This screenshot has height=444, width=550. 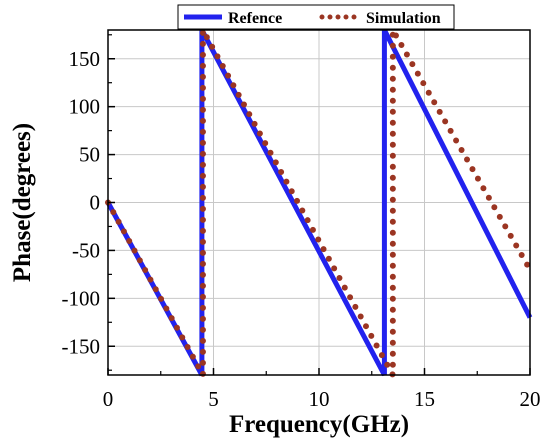 I want to click on x-tick-label: 20, so click(x=530, y=399).